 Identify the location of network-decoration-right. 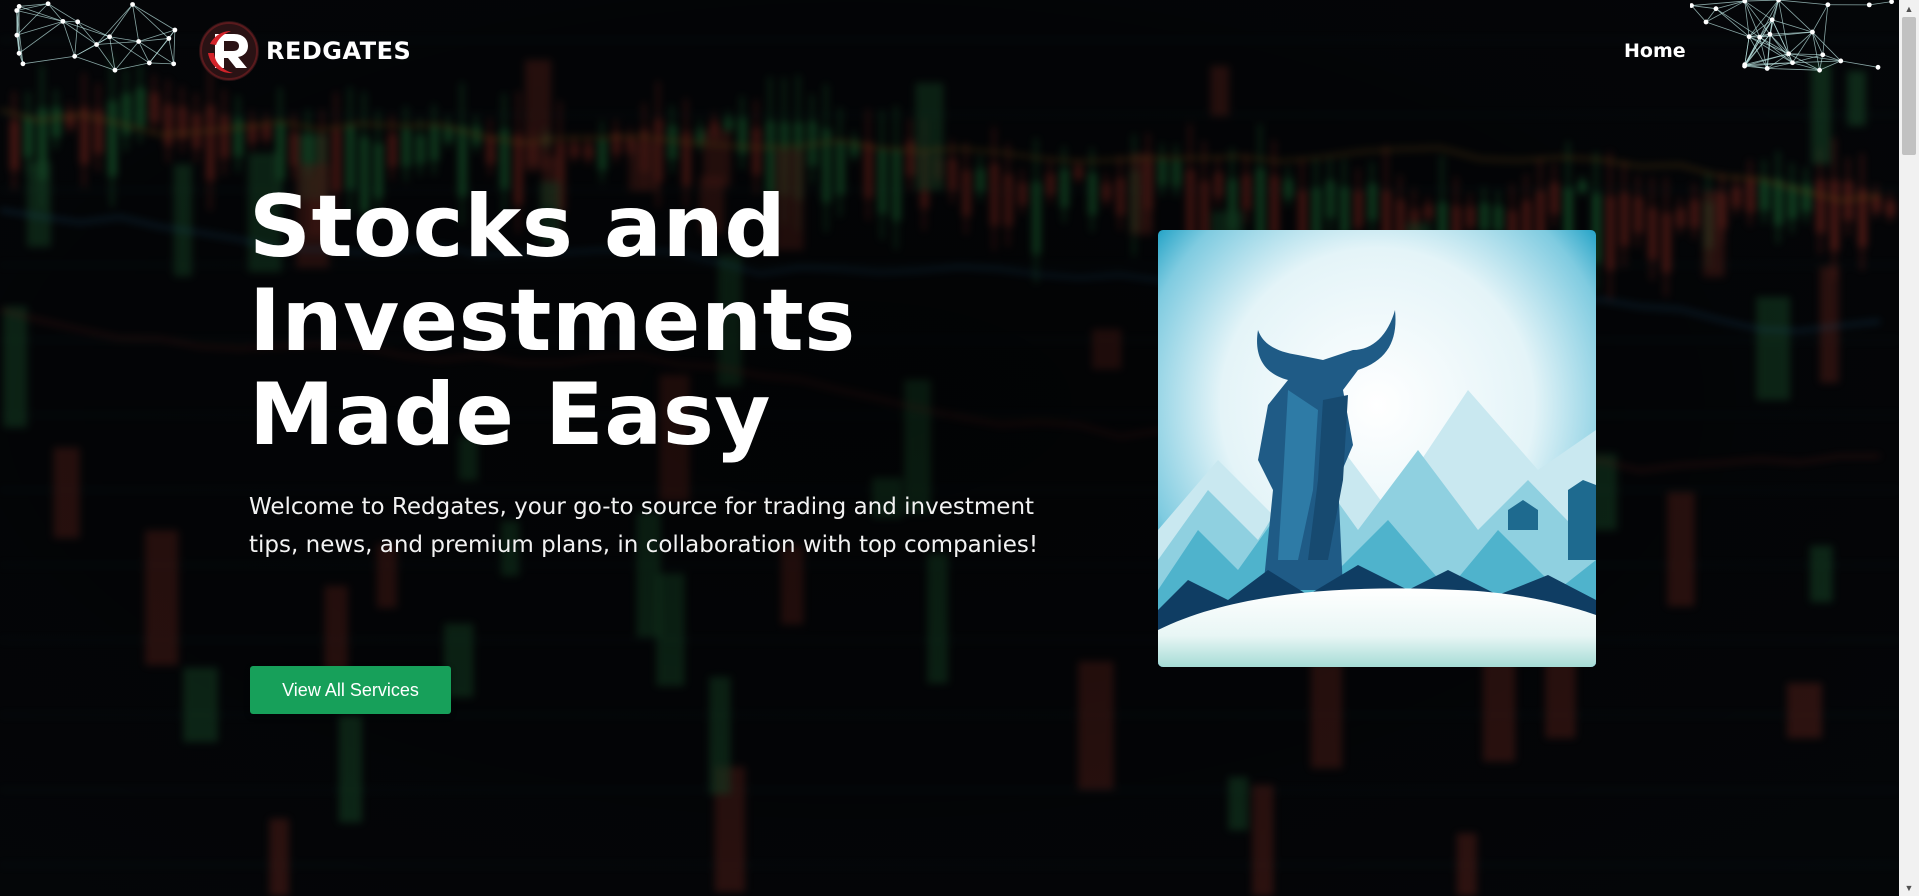
(1792, 36).